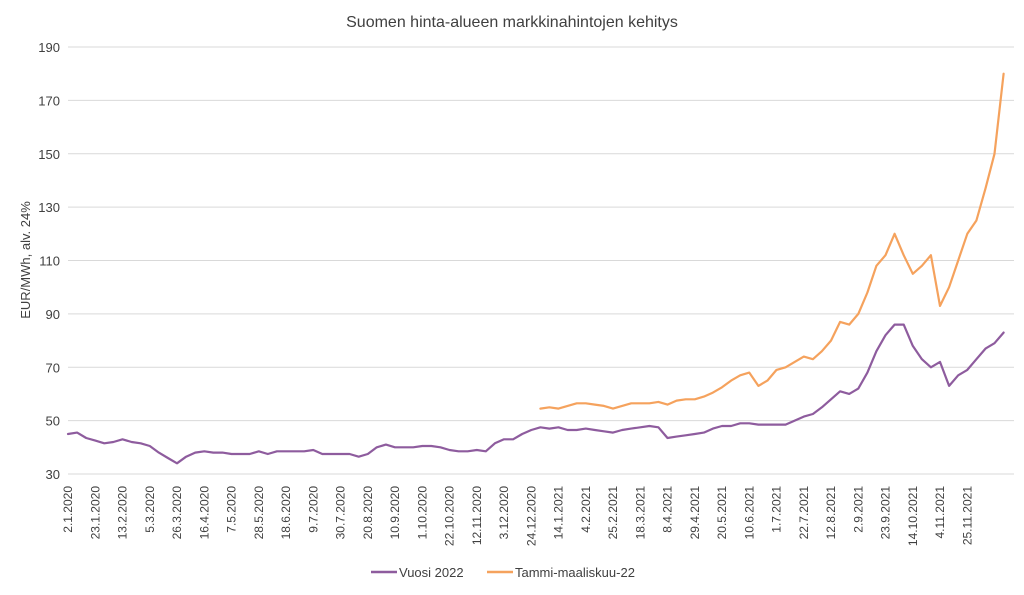  What do you see at coordinates (749, 513) in the screenshot?
I see `x-tick-label: 10.6.2021` at bounding box center [749, 513].